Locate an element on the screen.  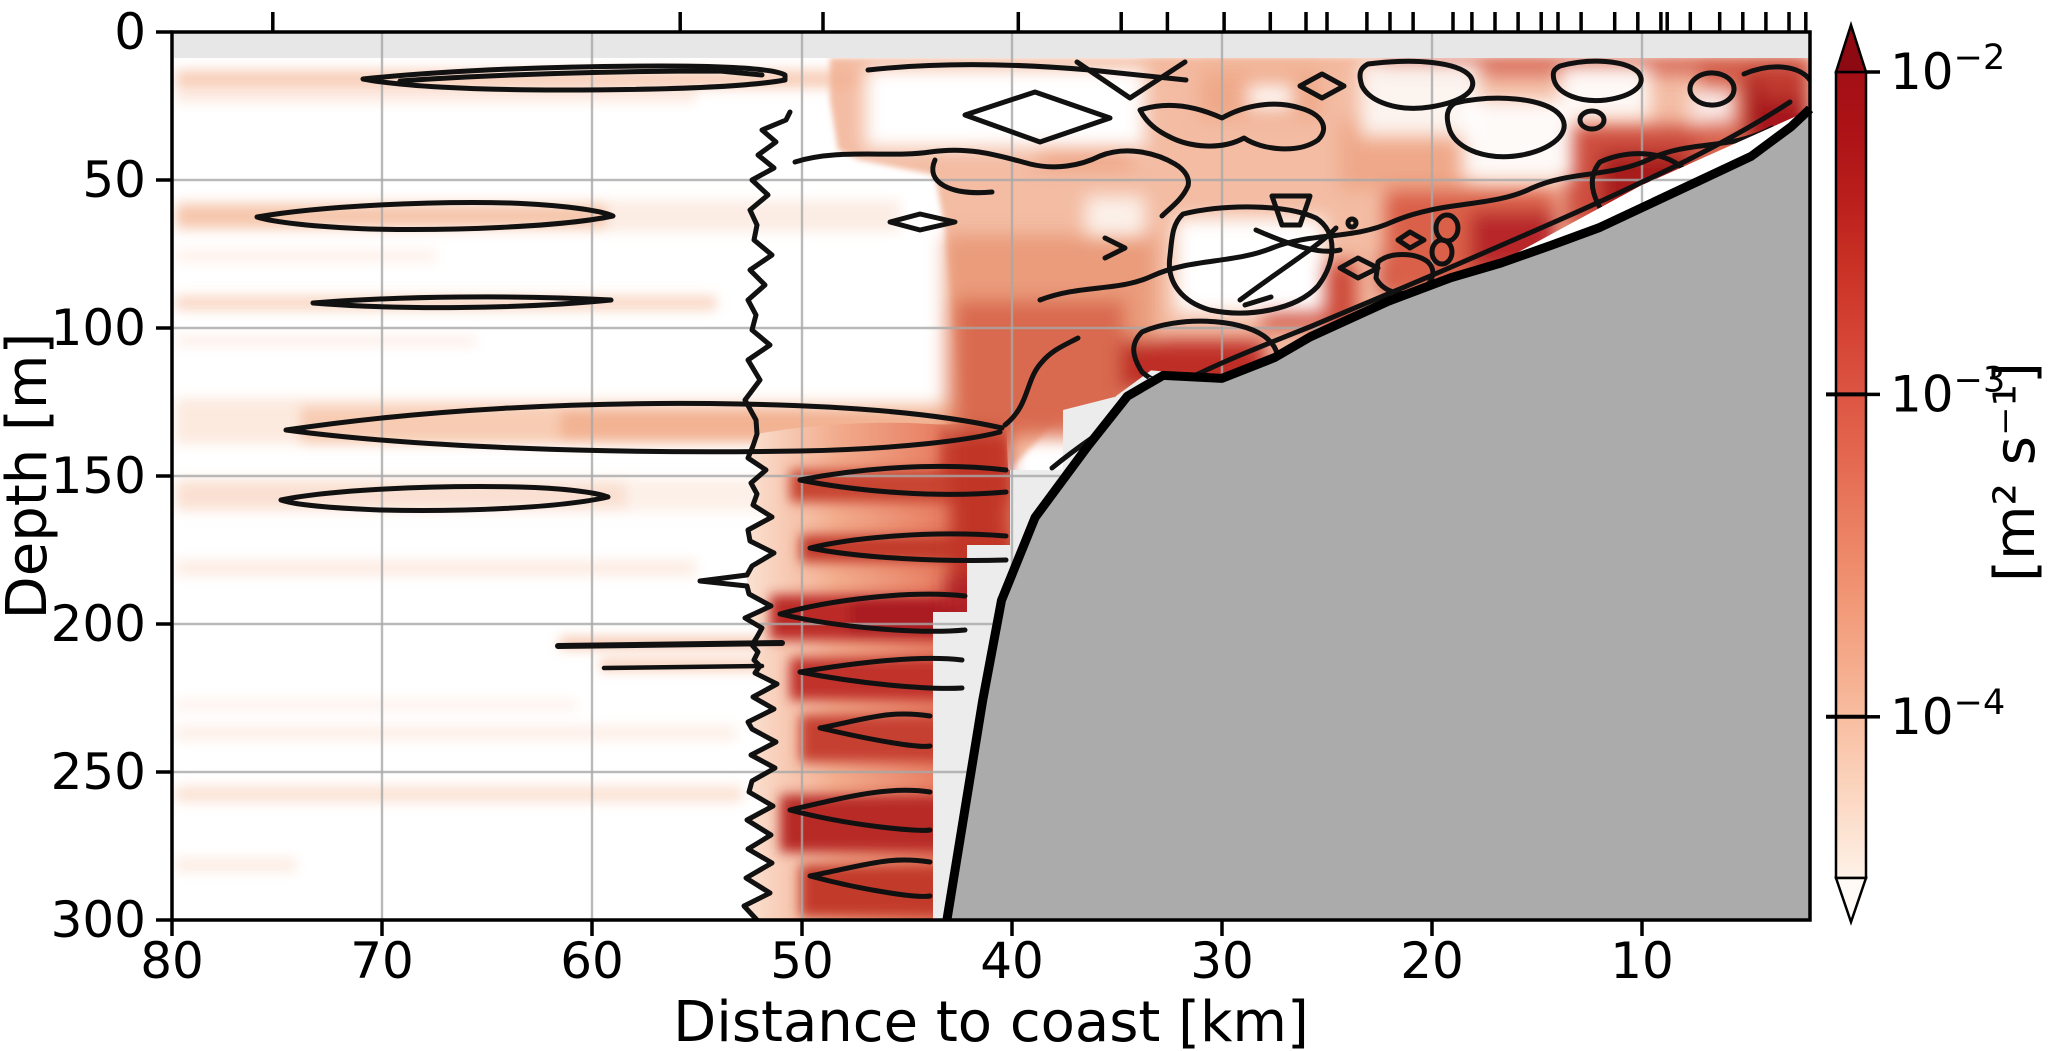
x-tick-label: 10 is located at coordinates (1642, 961).